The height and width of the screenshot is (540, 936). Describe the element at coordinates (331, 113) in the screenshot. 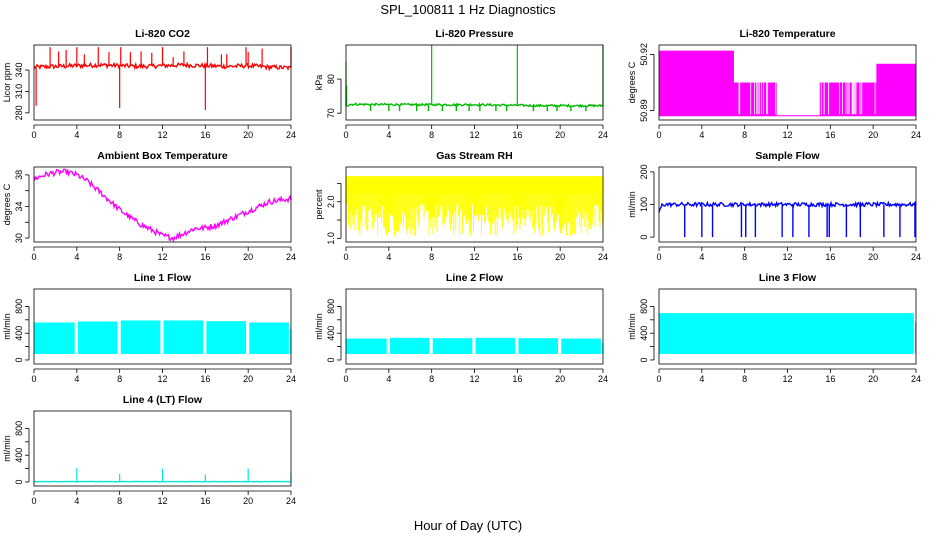

I see `y-tick-label: 70` at that location.